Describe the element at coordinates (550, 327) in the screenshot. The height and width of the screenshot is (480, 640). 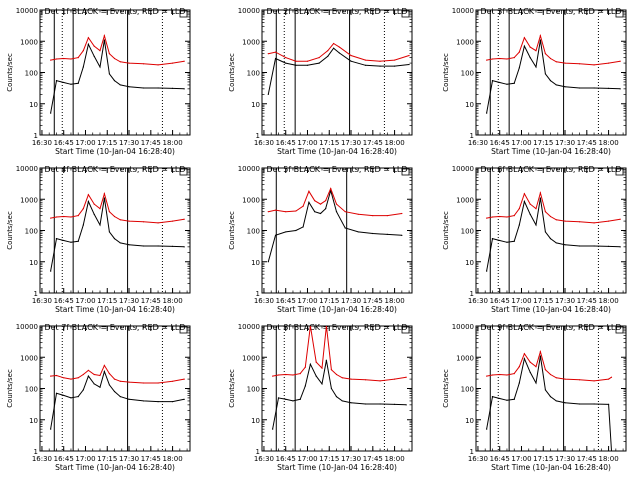
I see `panel-title: Det 9f BLACK = Events, RED = LLD` at that location.